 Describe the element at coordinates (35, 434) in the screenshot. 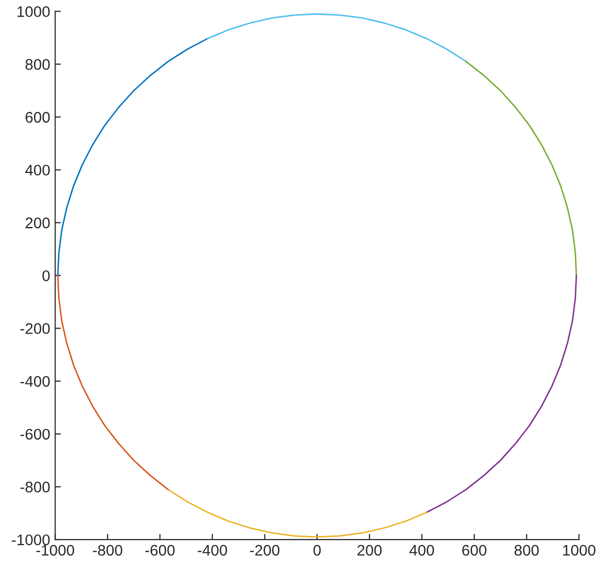

I see `y-tick-label: -600` at that location.